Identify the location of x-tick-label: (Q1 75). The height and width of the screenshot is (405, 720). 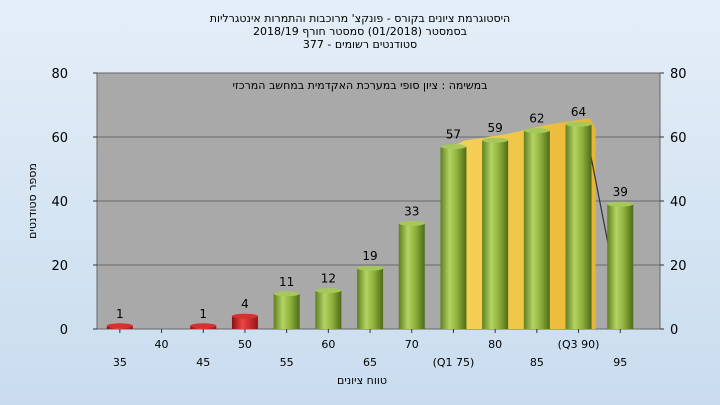
(454, 362).